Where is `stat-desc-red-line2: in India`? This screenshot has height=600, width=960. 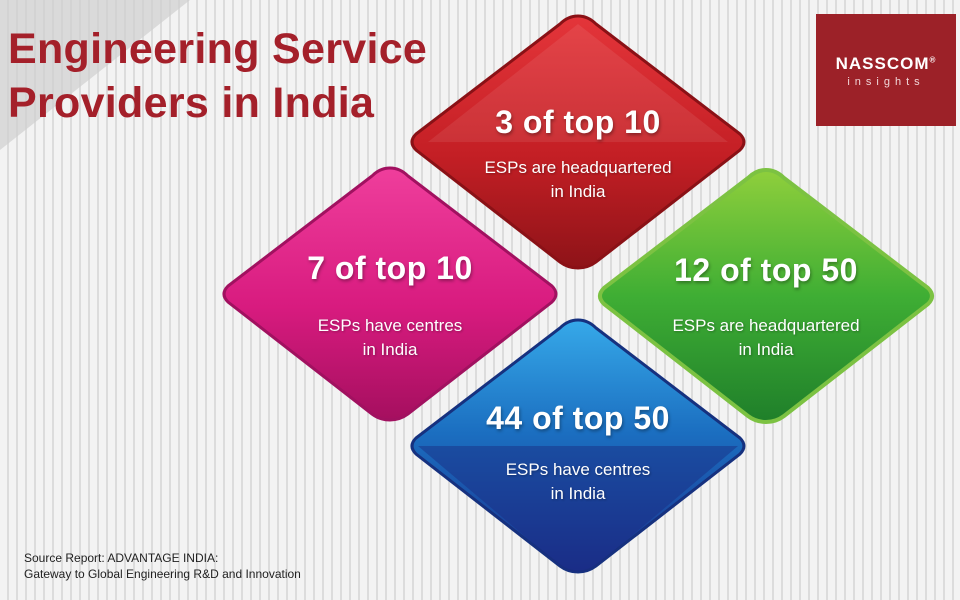
stat-desc-red-line2: in India is located at coordinates (578, 191).